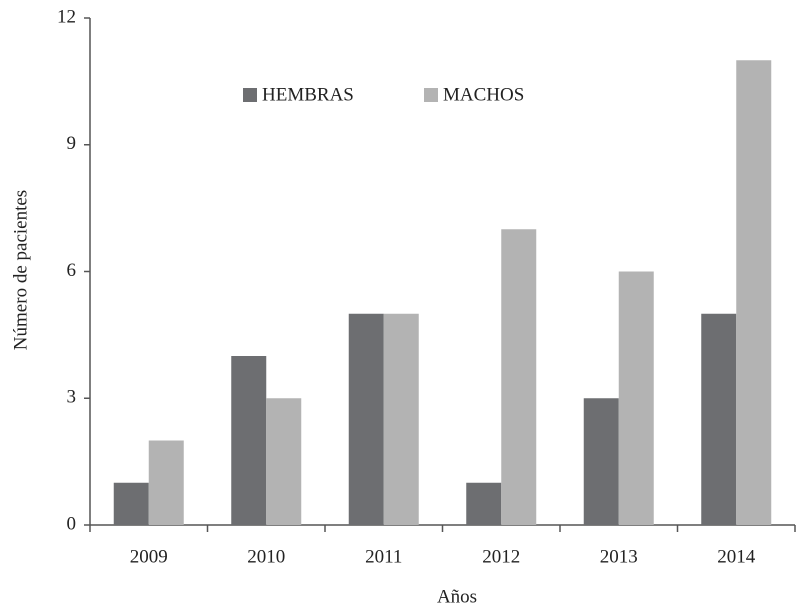  Describe the element at coordinates (501, 556) in the screenshot. I see `x-tick-label: 2012` at that location.